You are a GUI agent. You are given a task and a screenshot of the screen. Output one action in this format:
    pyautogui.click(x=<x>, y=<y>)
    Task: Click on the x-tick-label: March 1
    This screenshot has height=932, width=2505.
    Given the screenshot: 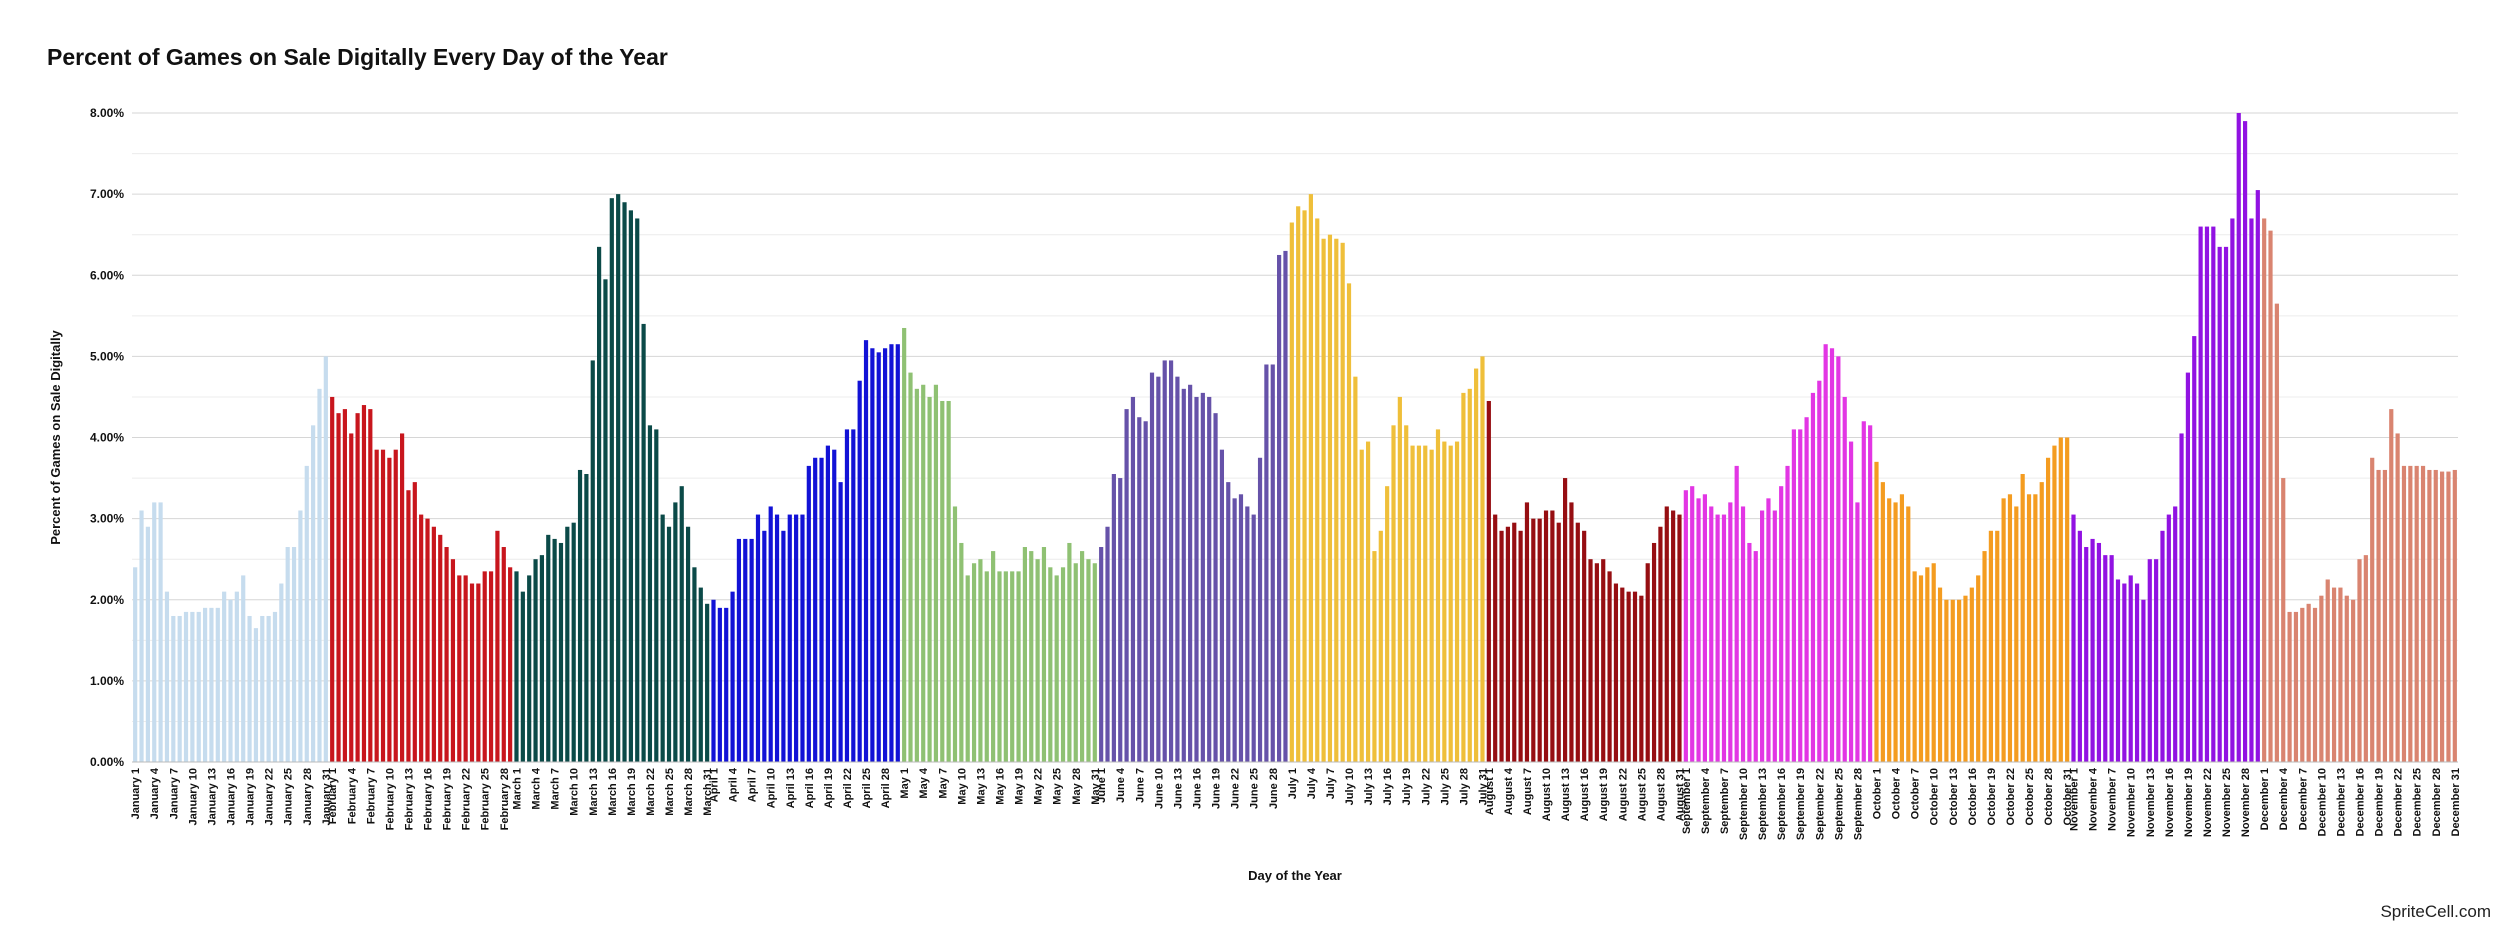 What is the action you would take?
    pyautogui.click(x=517, y=789)
    